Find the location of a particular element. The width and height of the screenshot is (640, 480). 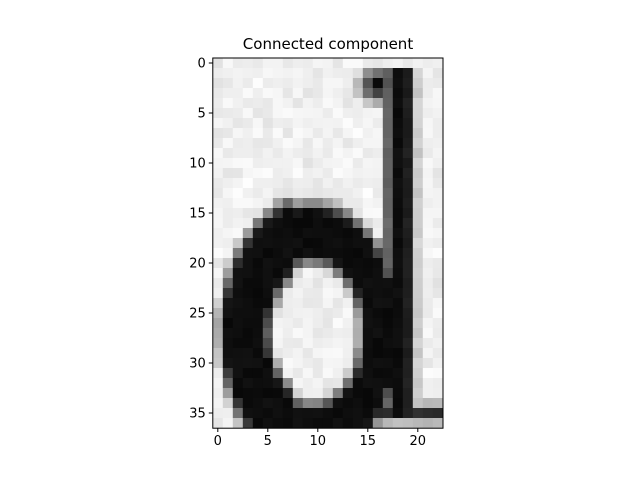

y-tick-label: 20 is located at coordinates (197, 264).